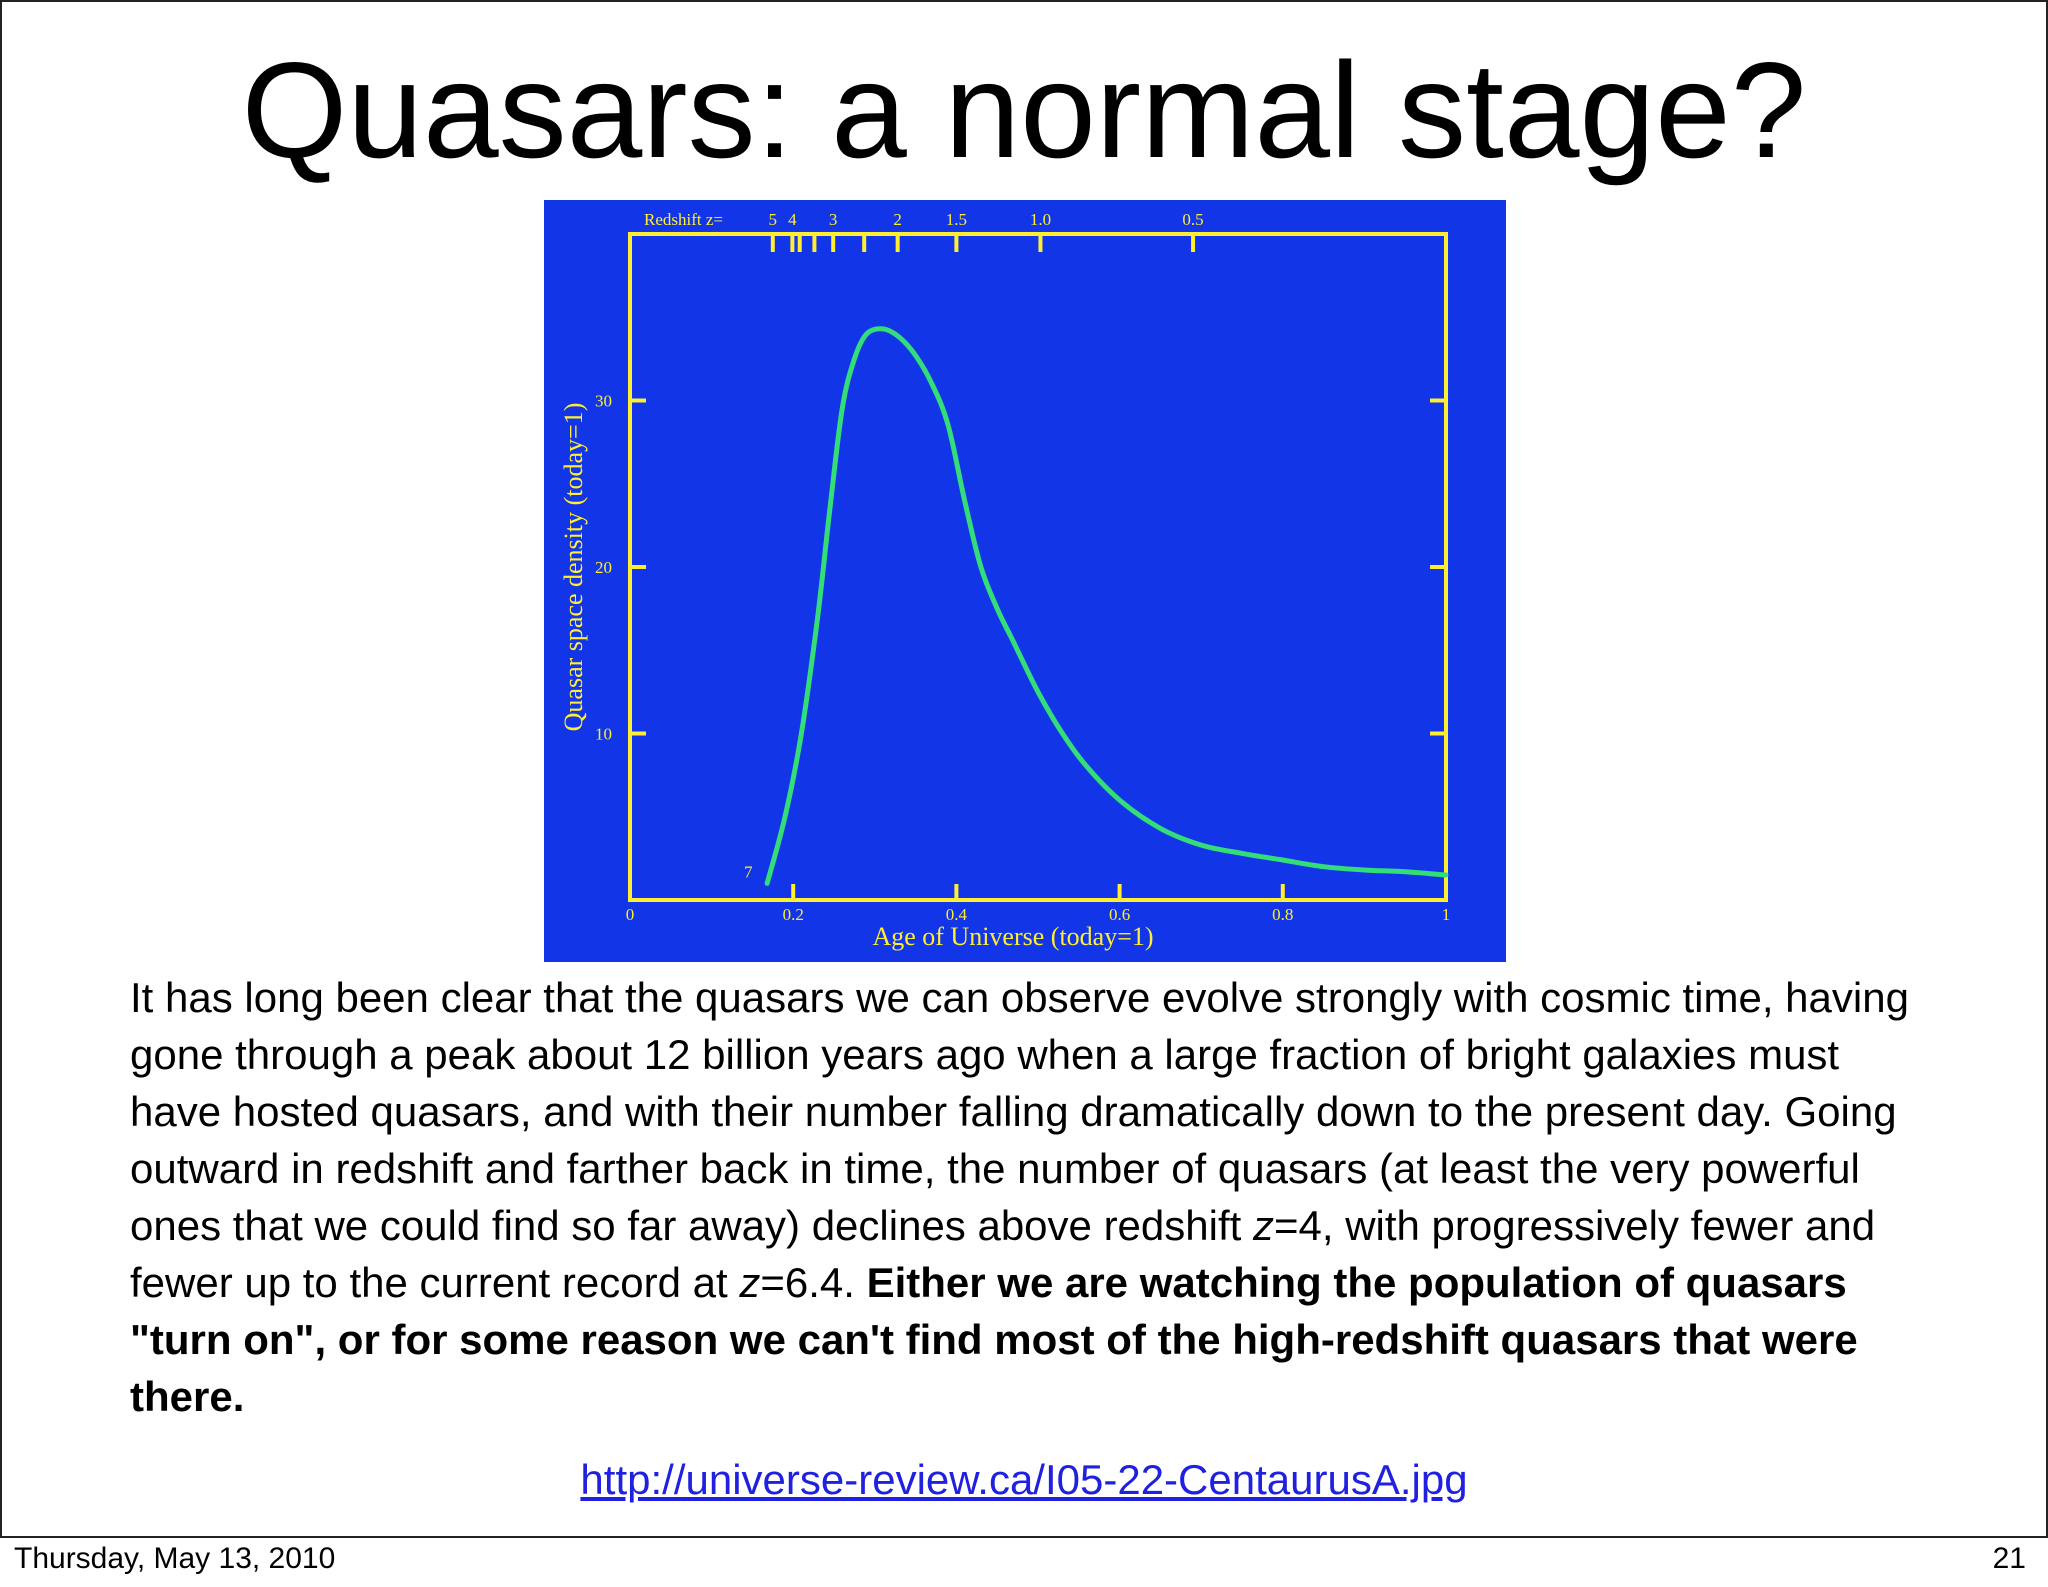 The height and width of the screenshot is (1587, 2048). Describe the element at coordinates (603, 734) in the screenshot. I see `y-tick-label: 10` at that location.